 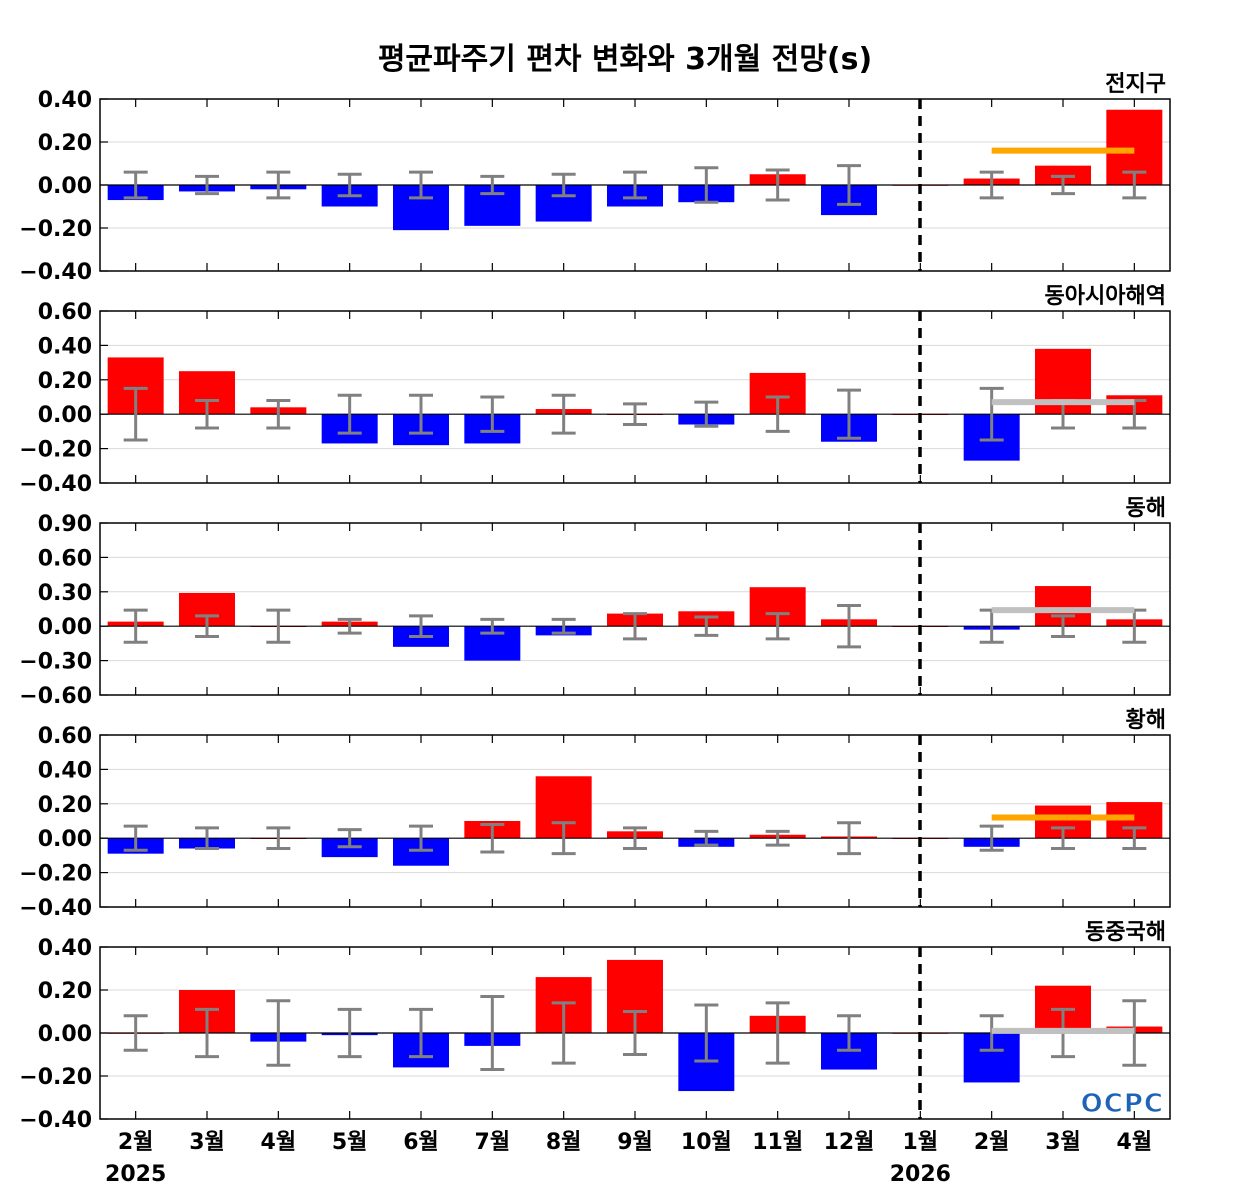 I want to click on x-tick-label: 12월, so click(x=849, y=1142).